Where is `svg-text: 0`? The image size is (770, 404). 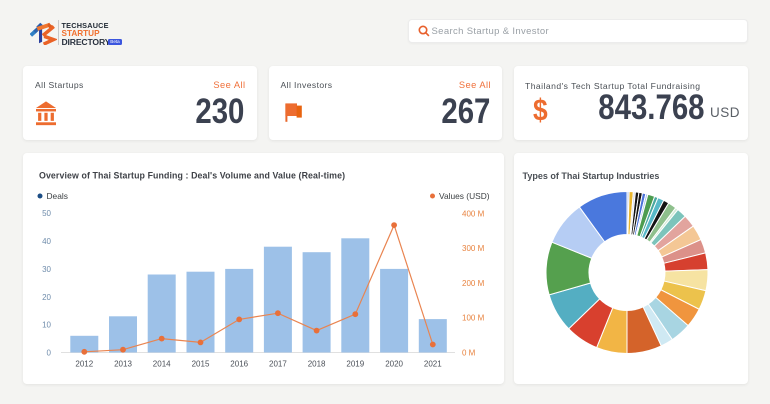
svg-text: 0 is located at coordinates (49, 353).